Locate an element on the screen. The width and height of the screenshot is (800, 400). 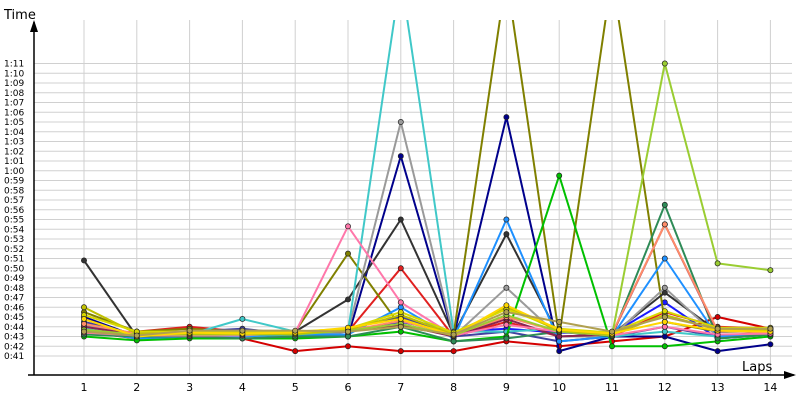
y-tick-label: 0:46 is located at coordinates (14, 308).